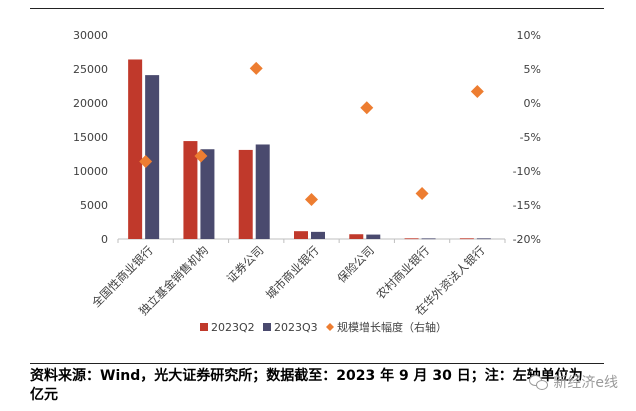 This screenshot has width=636, height=411. Describe the element at coordinates (292, 272) in the screenshot. I see `x-tick-label: 城市商业银行` at that location.